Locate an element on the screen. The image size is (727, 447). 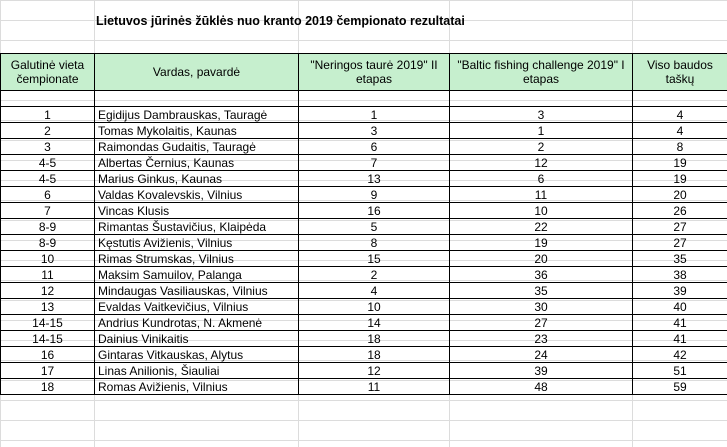
name-cell: Rimas Strumskas, Vilnius is located at coordinates (196, 258).